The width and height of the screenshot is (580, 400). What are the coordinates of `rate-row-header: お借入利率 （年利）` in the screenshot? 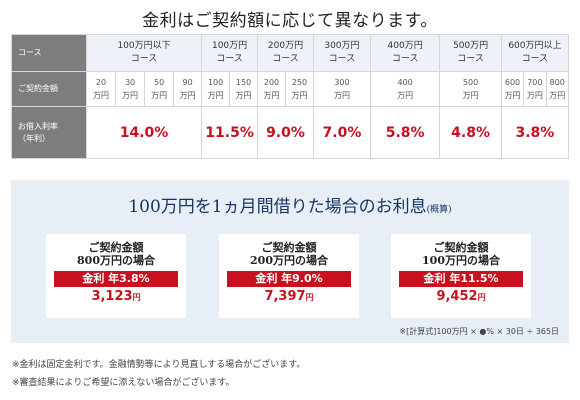 It's located at (49, 132).